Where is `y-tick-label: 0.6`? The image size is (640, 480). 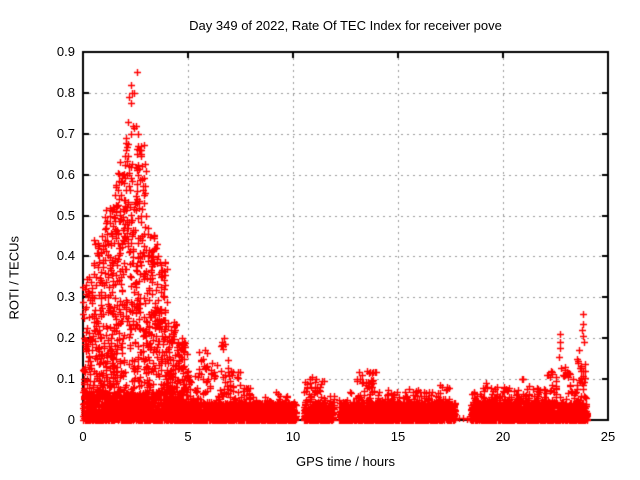
y-tick-label: 0.6 is located at coordinates (65, 174).